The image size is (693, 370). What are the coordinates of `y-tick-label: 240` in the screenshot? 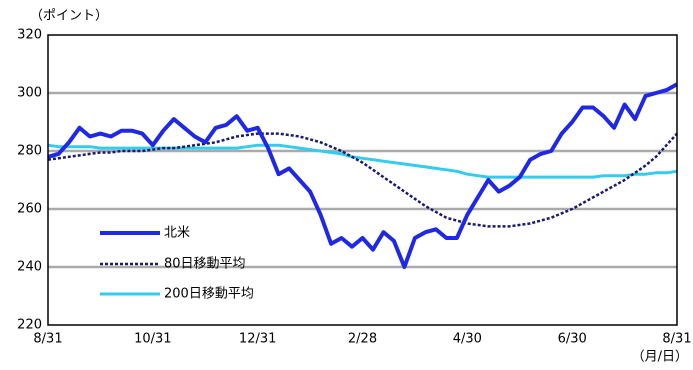 It's located at (29, 267).